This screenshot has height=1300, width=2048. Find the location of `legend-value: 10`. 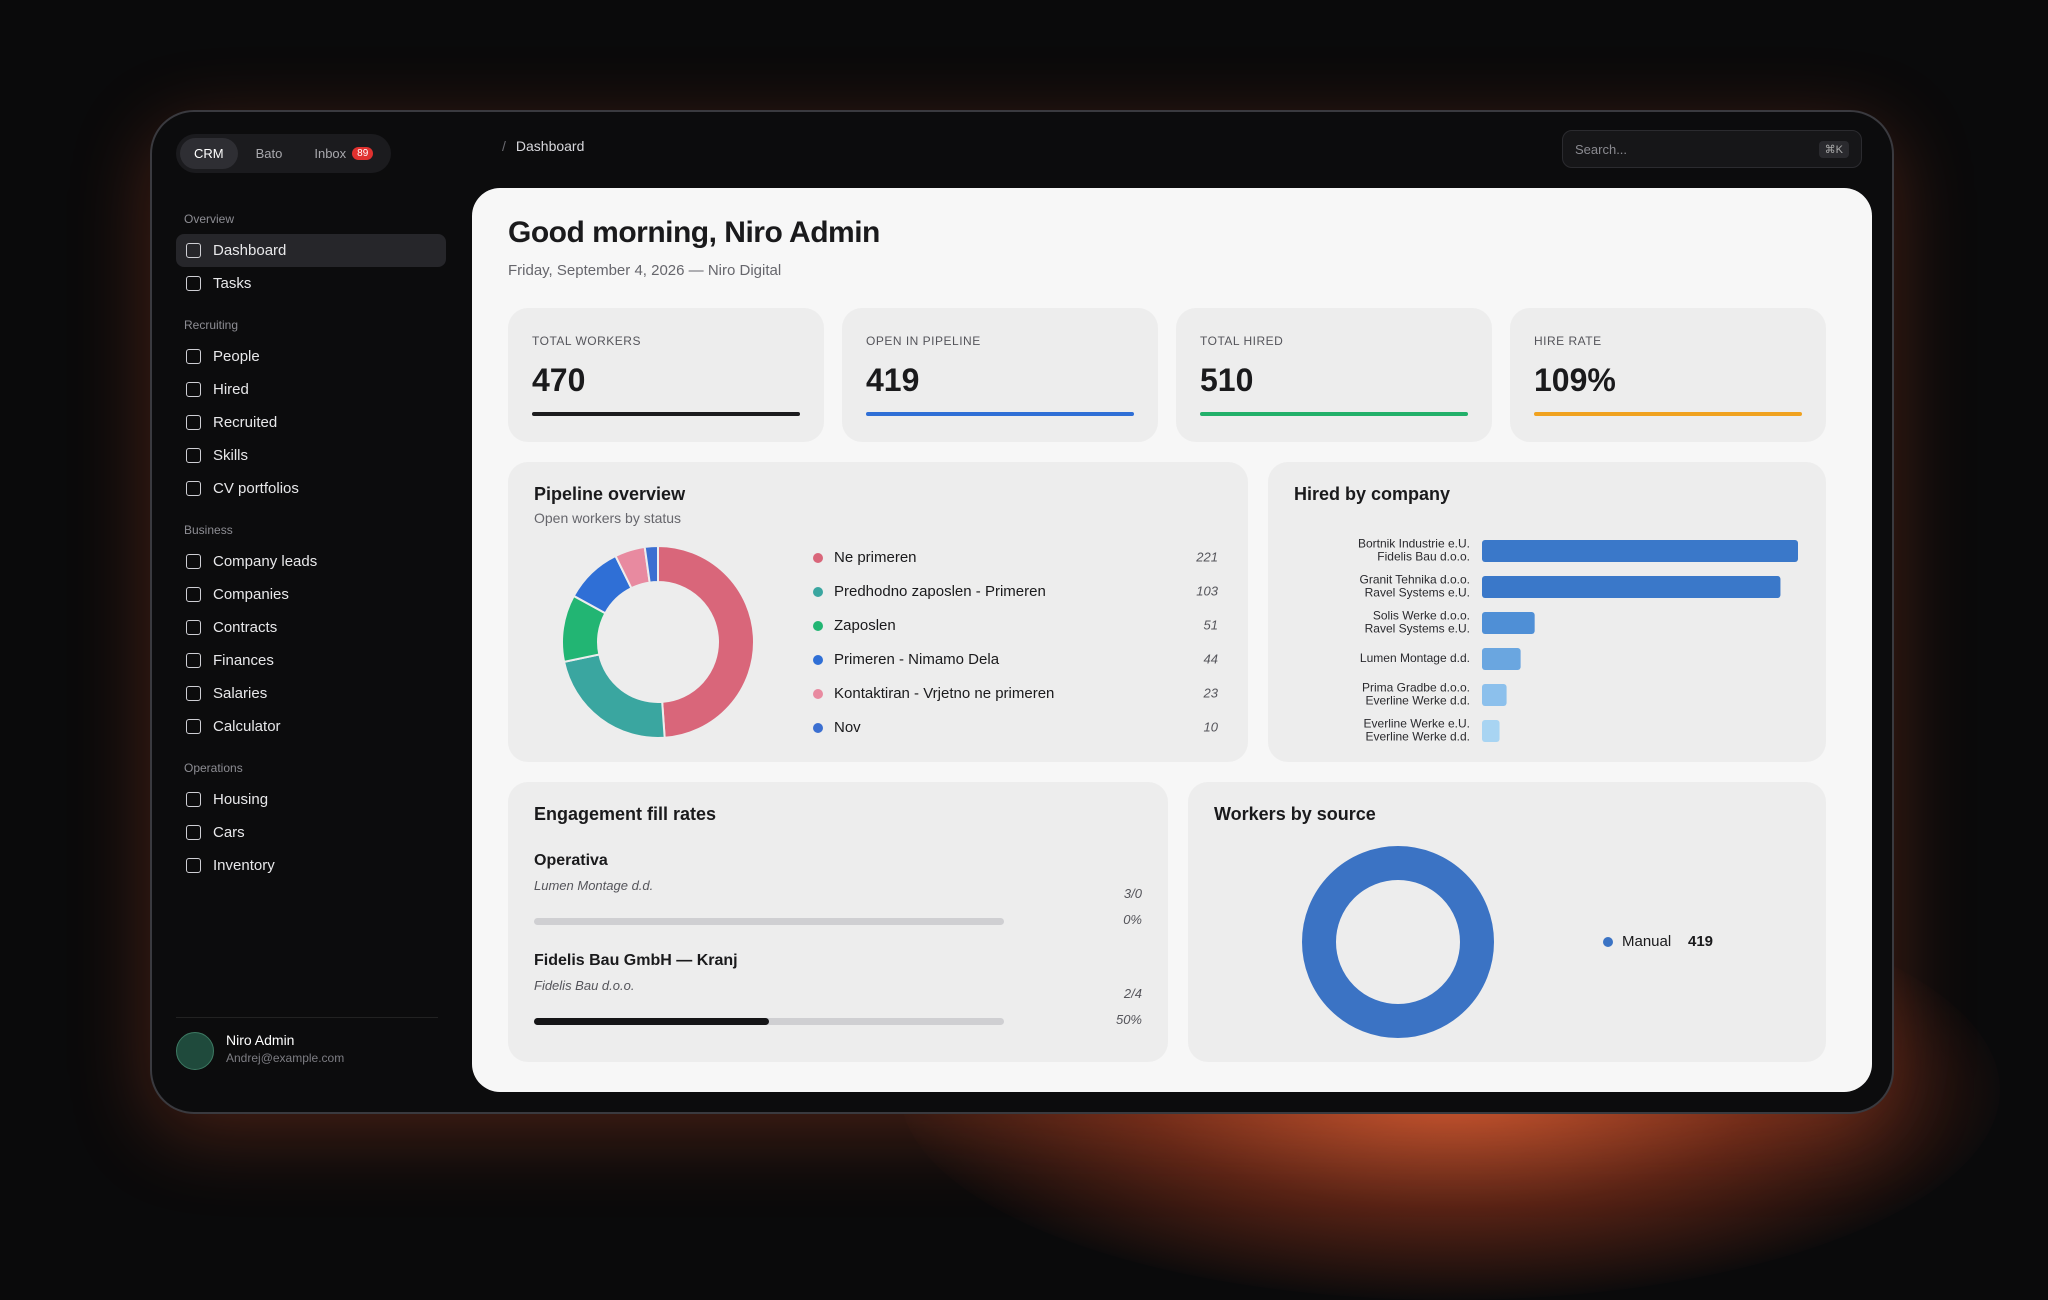

legend-value: 10 is located at coordinates (1211, 726).